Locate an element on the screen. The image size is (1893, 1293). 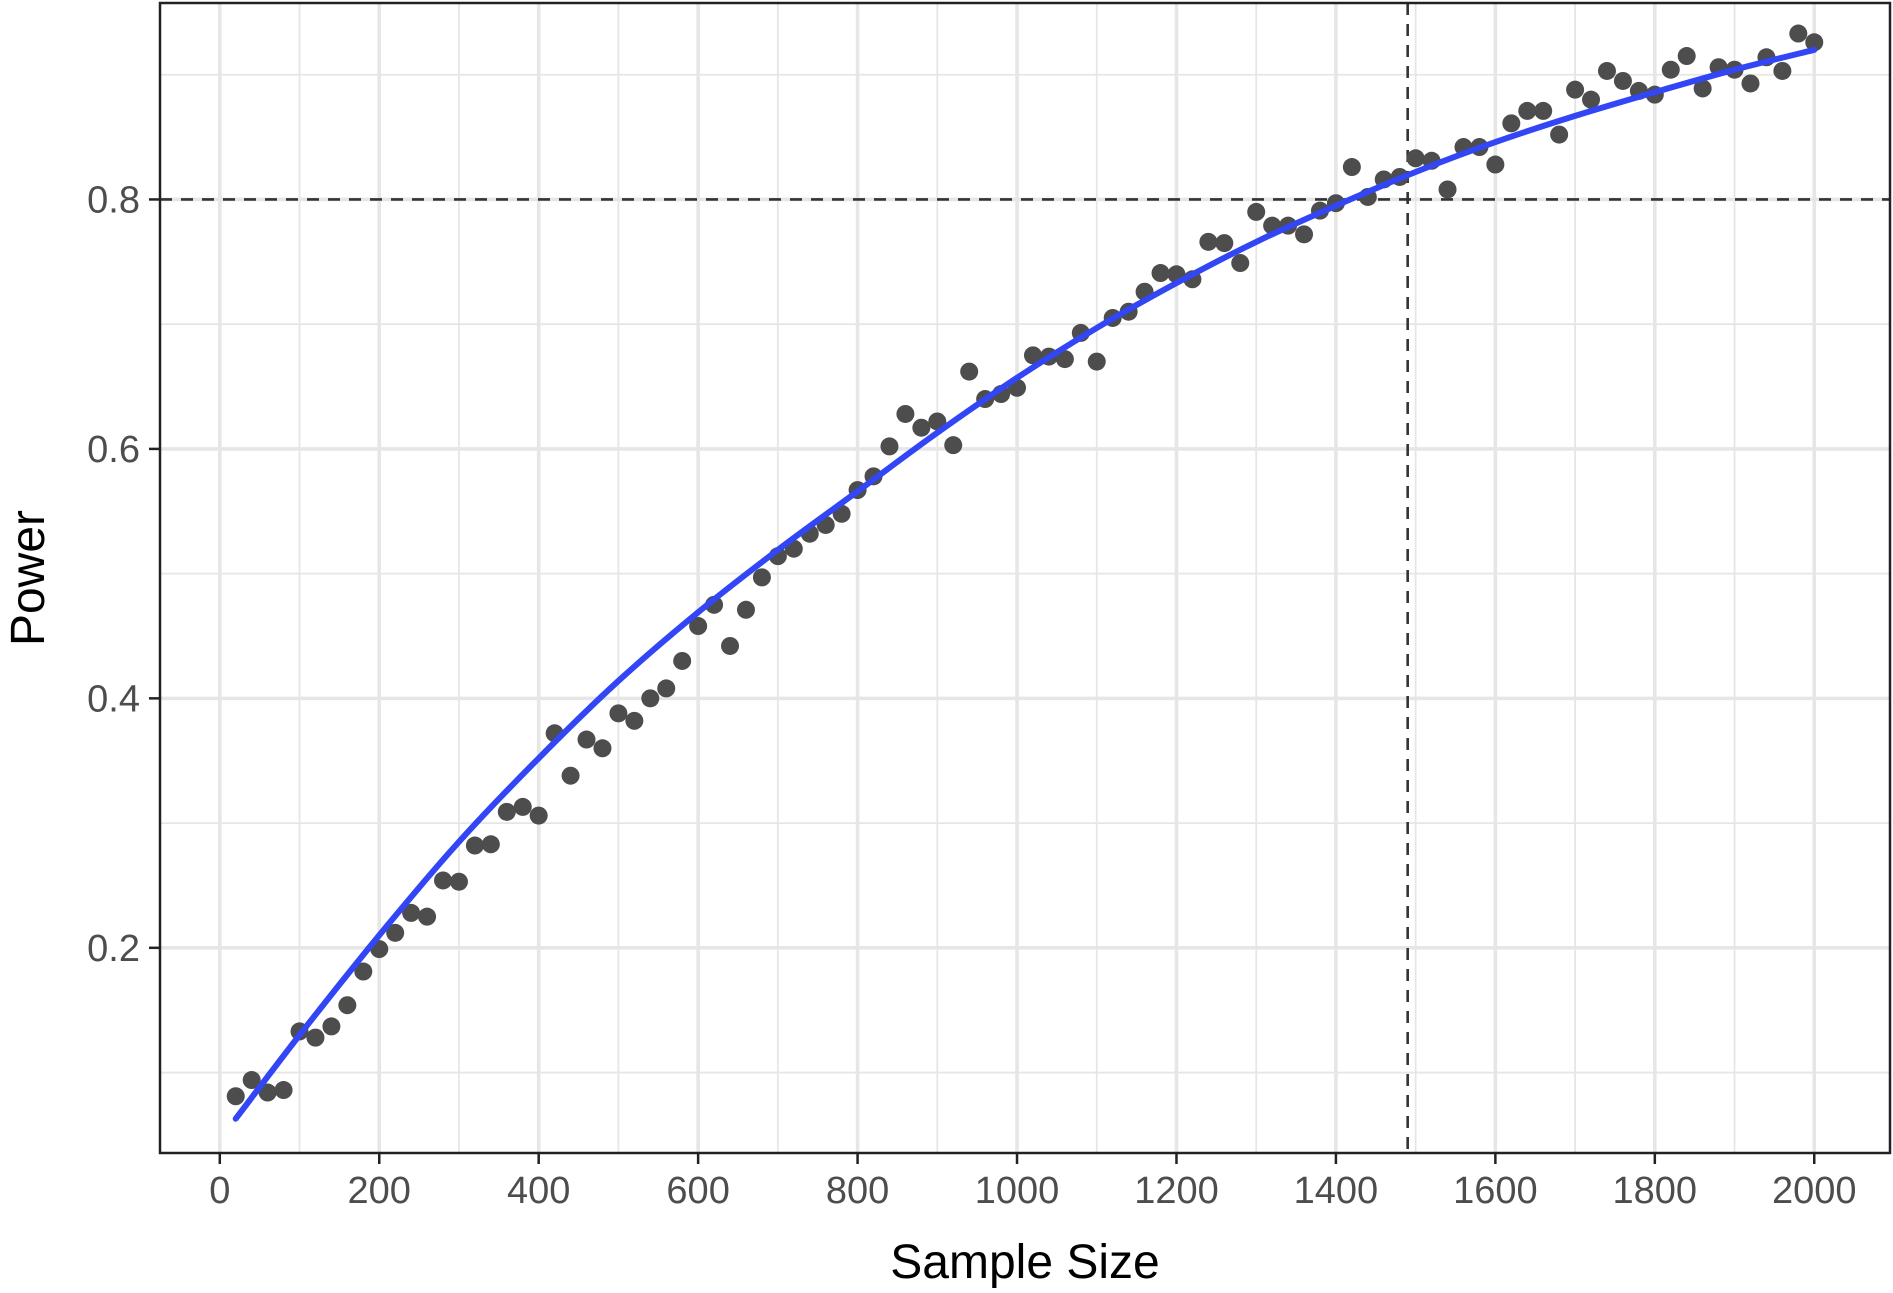
x-tick-label: 1600 is located at coordinates (1495, 1191).